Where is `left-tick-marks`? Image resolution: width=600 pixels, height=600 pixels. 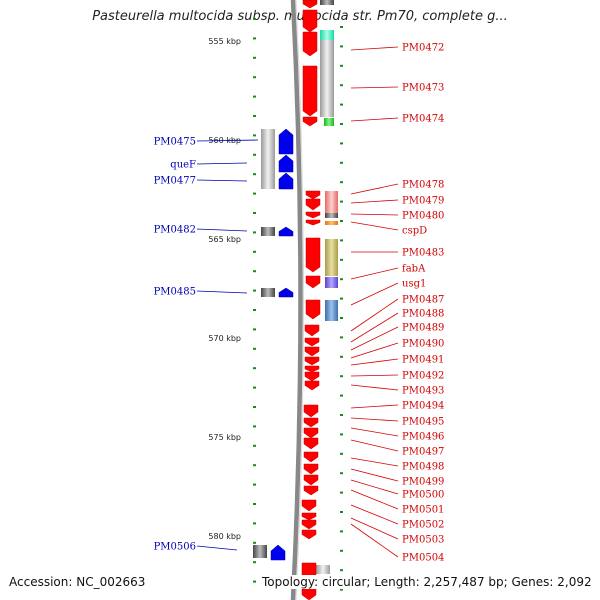
left-tick-marks is located at coordinates (254, 300).